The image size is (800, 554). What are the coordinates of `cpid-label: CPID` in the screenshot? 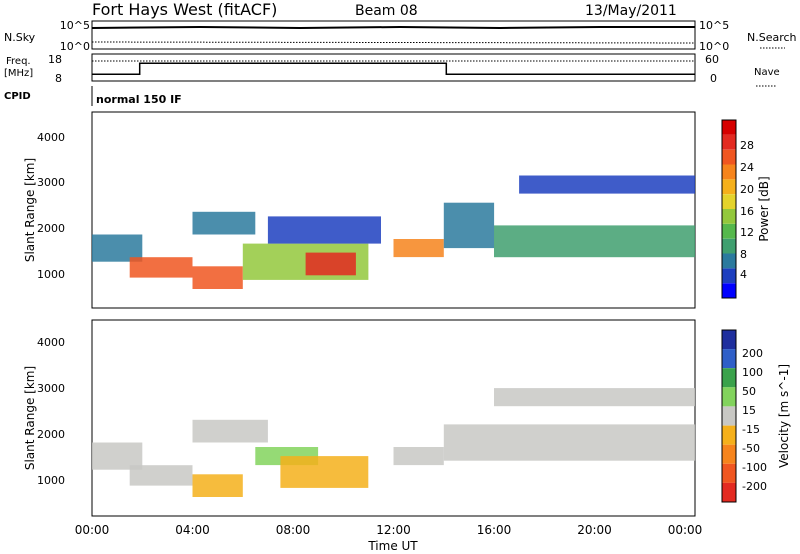 It's located at (17, 96).